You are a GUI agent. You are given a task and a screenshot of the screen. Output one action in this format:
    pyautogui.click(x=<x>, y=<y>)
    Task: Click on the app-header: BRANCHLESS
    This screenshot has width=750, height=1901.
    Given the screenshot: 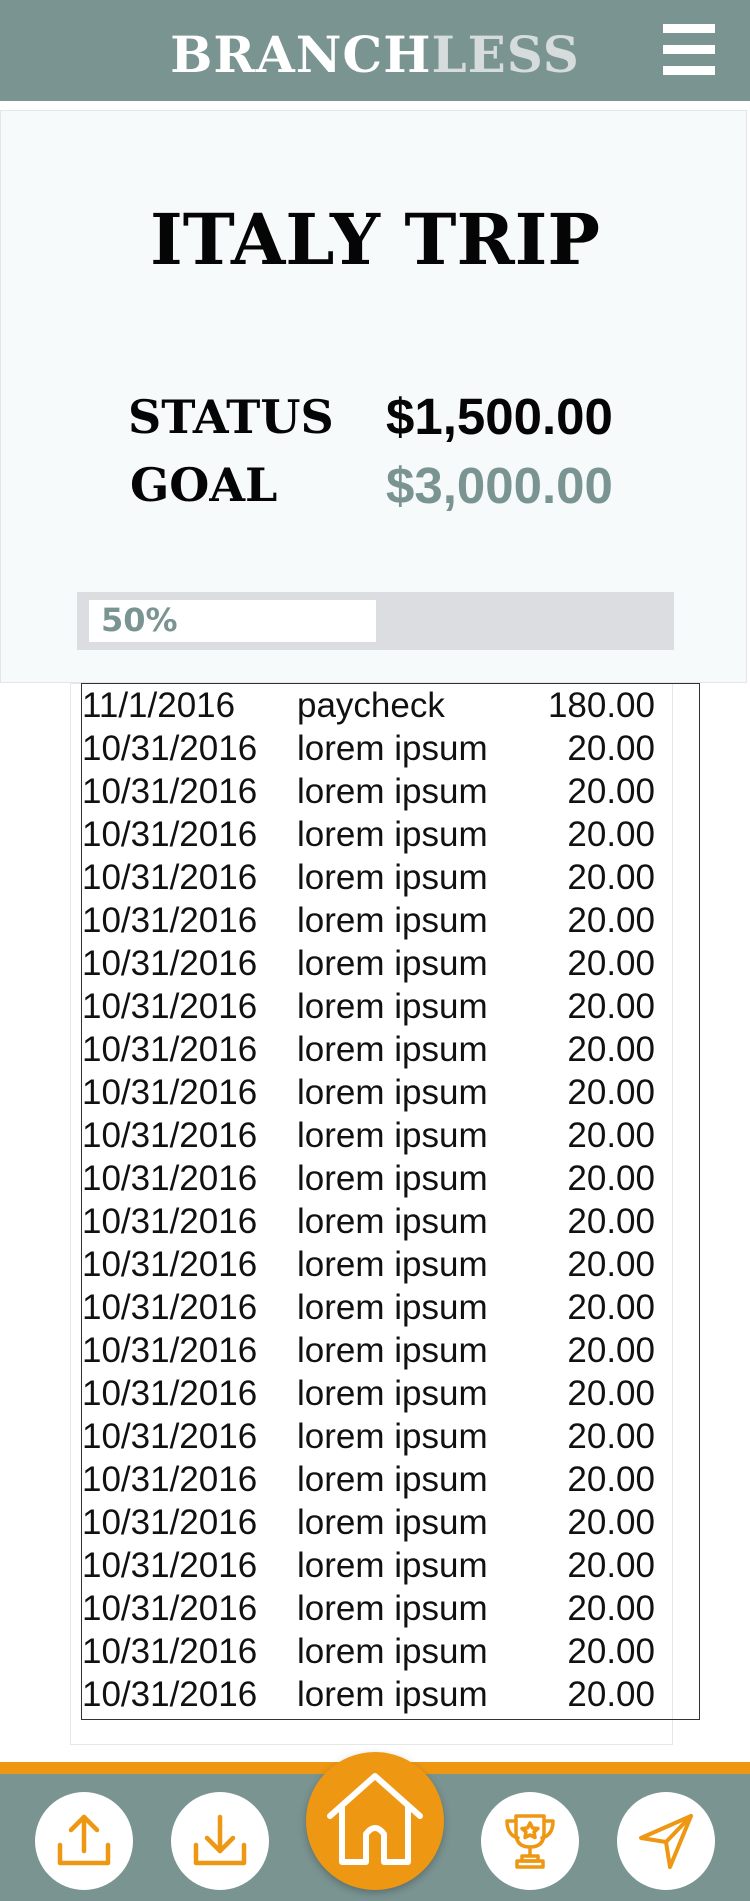 What is the action you would take?
    pyautogui.click(x=375, y=50)
    